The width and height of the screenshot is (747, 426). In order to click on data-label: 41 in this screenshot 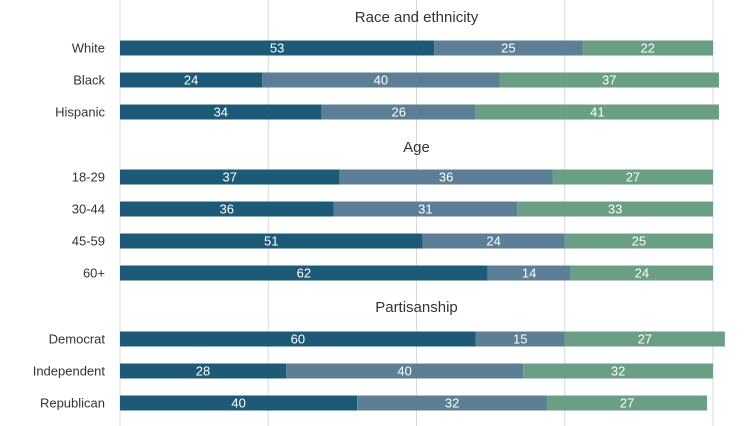, I will do `click(597, 112)`.